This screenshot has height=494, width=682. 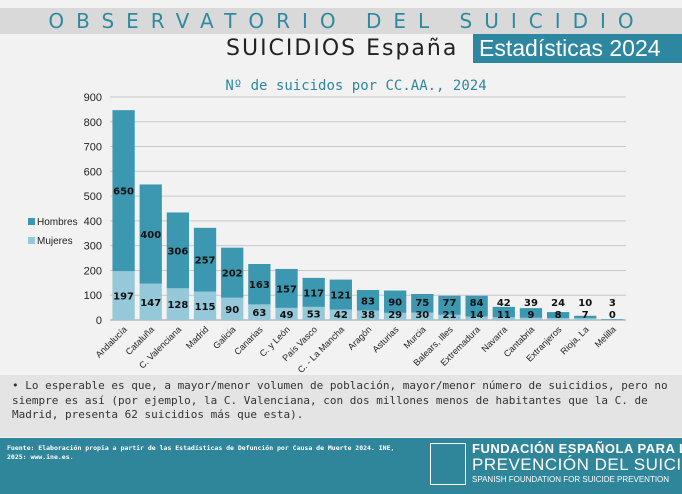 What do you see at coordinates (232, 310) in the screenshot?
I see `data-label-mujeres: 90` at bounding box center [232, 310].